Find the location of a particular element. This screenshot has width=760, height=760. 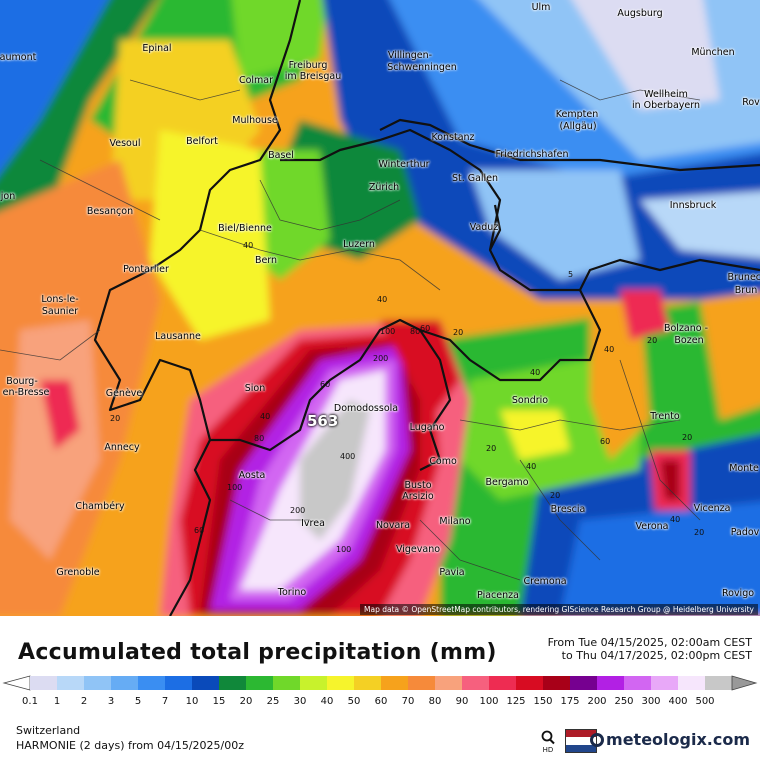

city-label: Torino is located at coordinates (292, 592).